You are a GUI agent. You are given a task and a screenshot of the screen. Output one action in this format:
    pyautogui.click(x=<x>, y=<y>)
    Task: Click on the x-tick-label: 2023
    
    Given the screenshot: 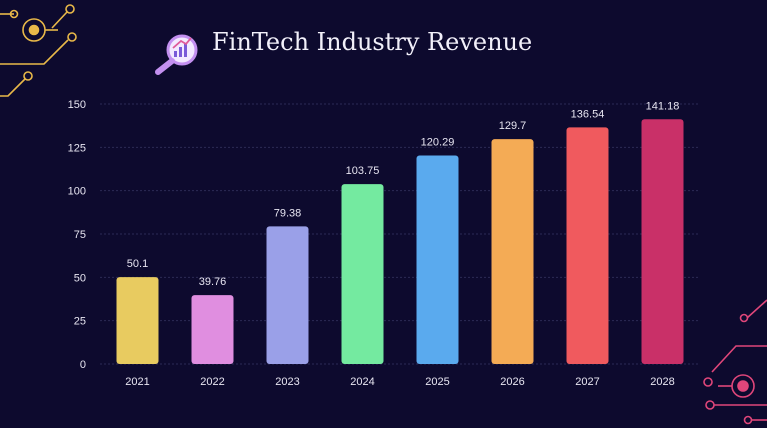 What is the action you would take?
    pyautogui.click(x=287, y=382)
    